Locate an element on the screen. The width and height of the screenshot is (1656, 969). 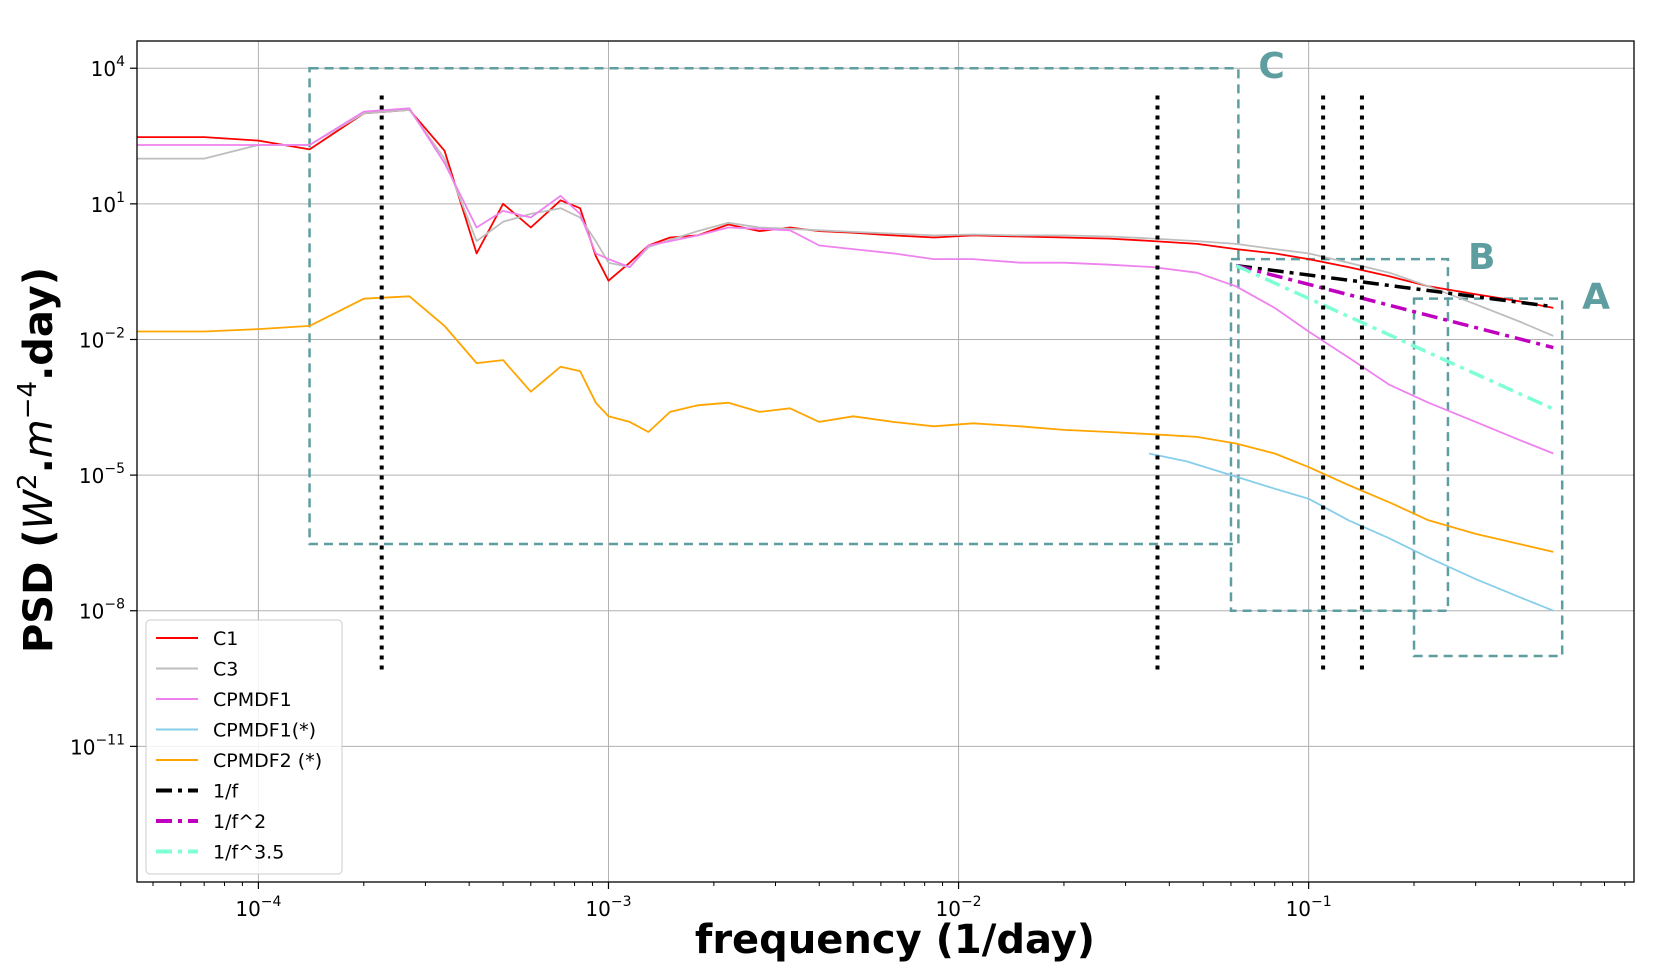
legend-label: C1 is located at coordinates (225, 639).